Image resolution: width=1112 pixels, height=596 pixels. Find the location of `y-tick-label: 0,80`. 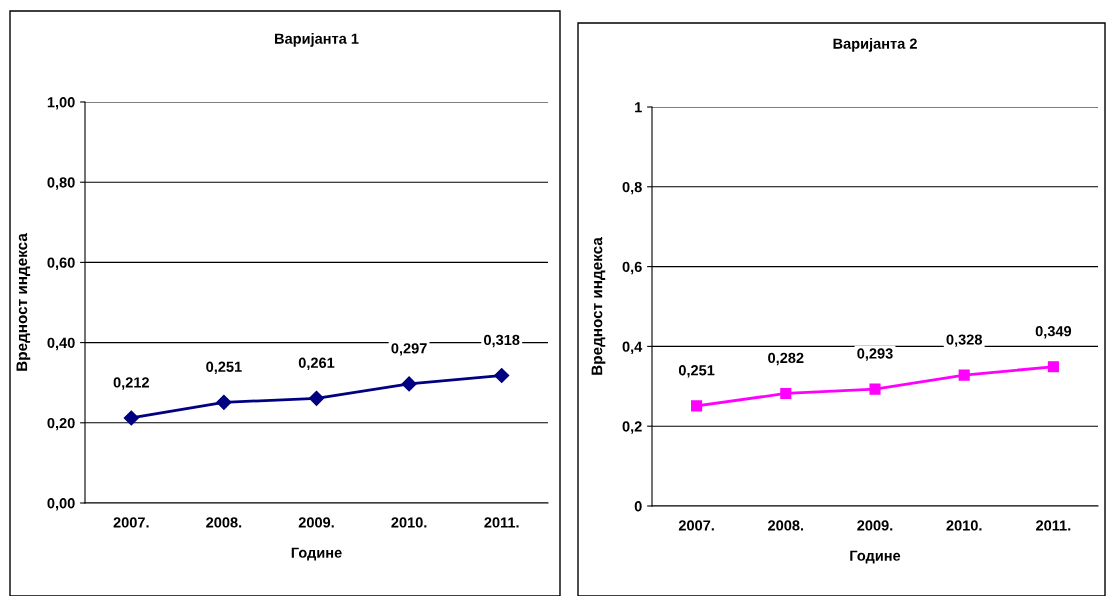

y-tick-label: 0,80 is located at coordinates (61, 183).